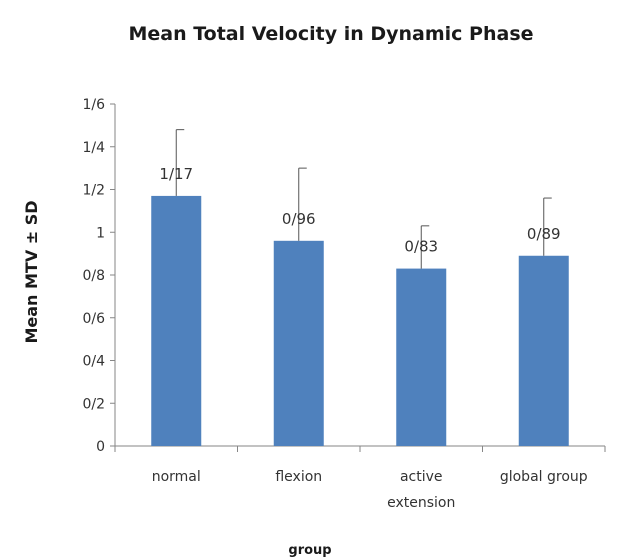 This screenshot has width=617, height=560. Describe the element at coordinates (93, 404) in the screenshot. I see `y-tick-label: 0/2` at that location.